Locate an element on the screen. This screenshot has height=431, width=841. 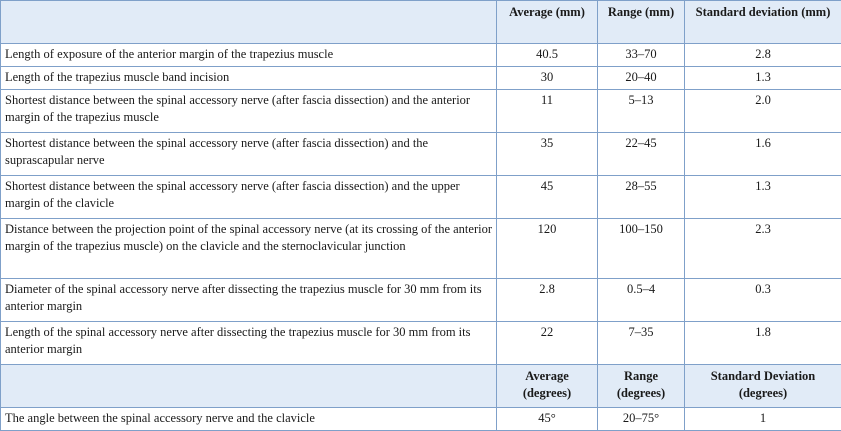
row-range: 20–40 is located at coordinates (641, 78).